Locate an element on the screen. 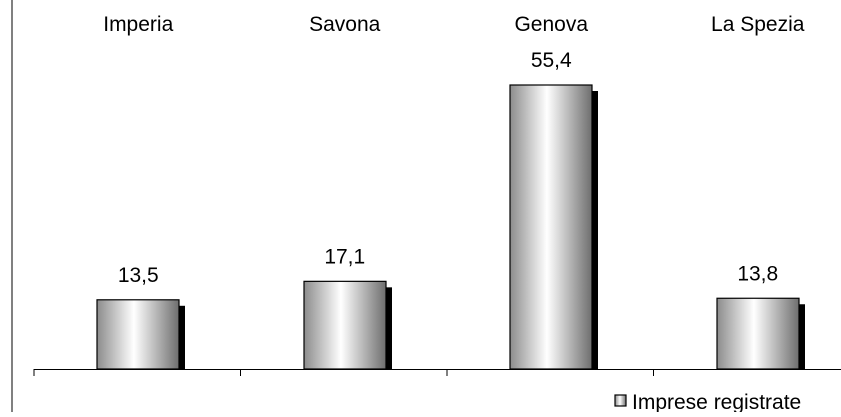 The image size is (841, 417). category-label: Genova is located at coordinates (551, 24).